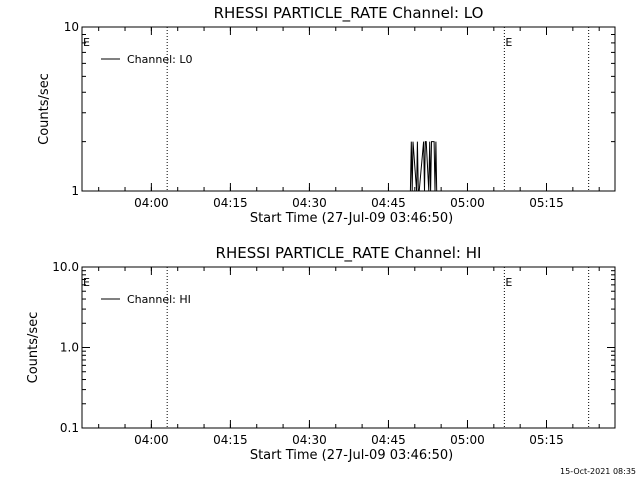 Image resolution: width=640 pixels, height=480 pixels. I want to click on timestamp-footer: 15-Oct-2021 08:35, so click(598, 471).